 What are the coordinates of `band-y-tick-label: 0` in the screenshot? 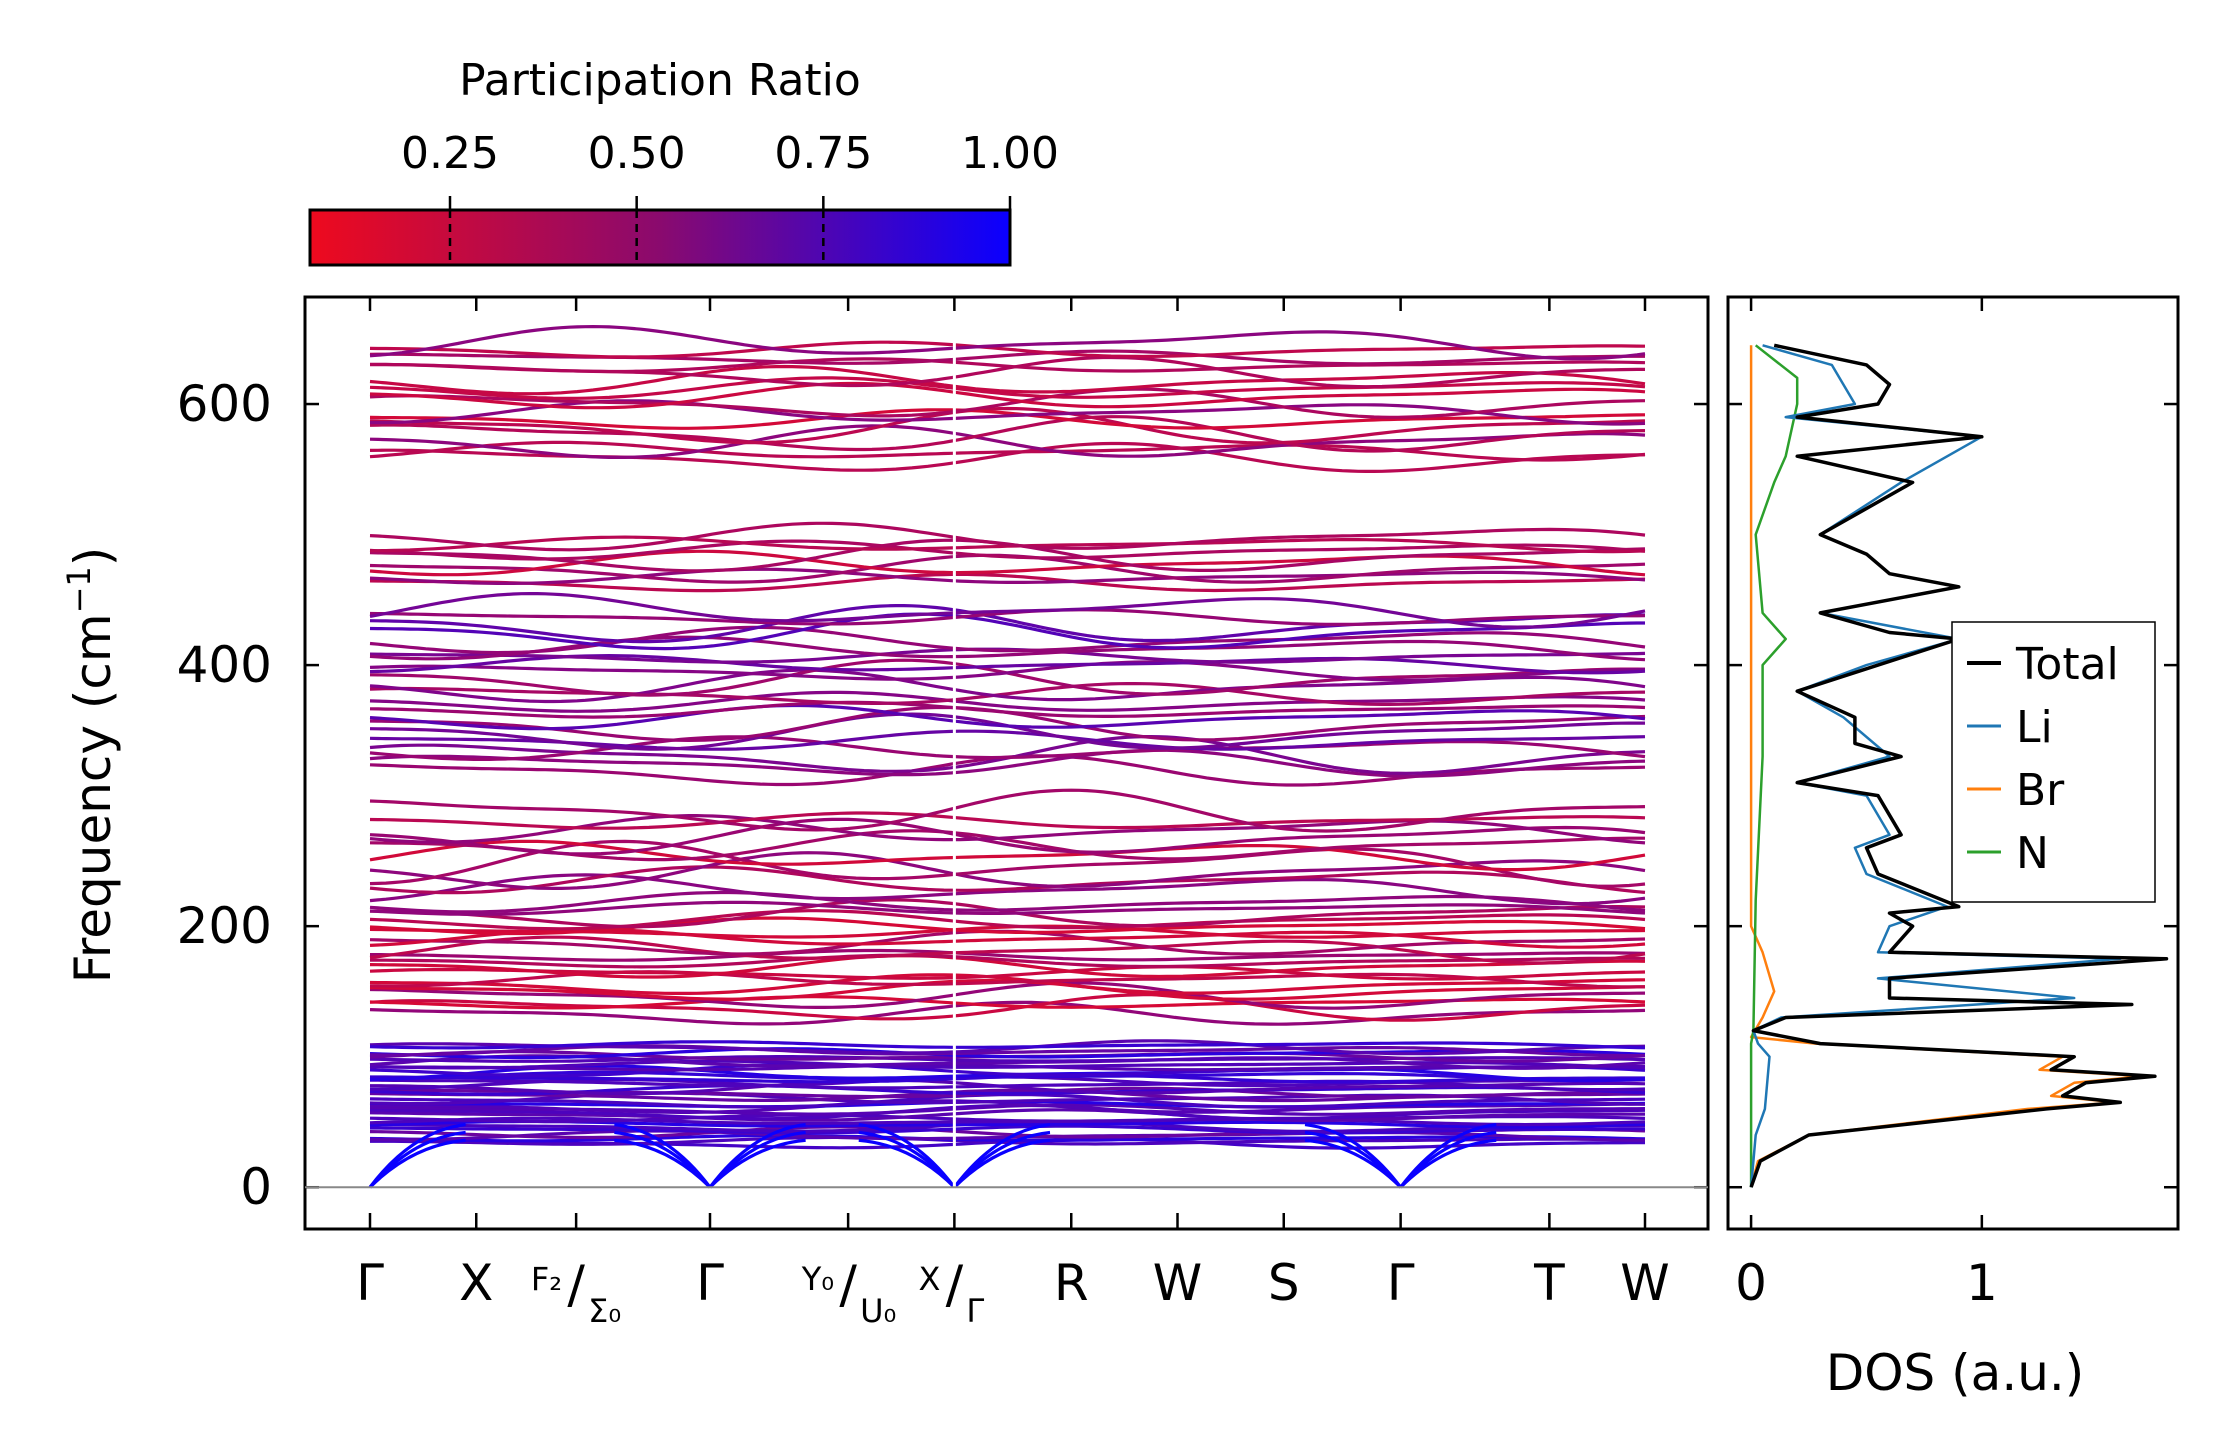 It's located at (256, 1187).